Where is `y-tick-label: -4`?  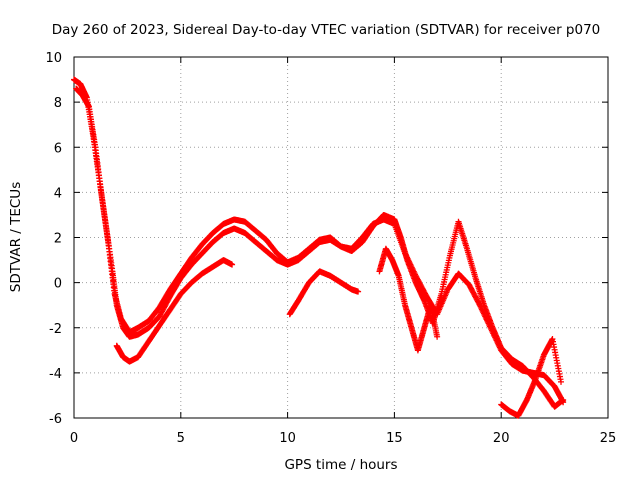
y-tick-label: -4 is located at coordinates (55, 374).